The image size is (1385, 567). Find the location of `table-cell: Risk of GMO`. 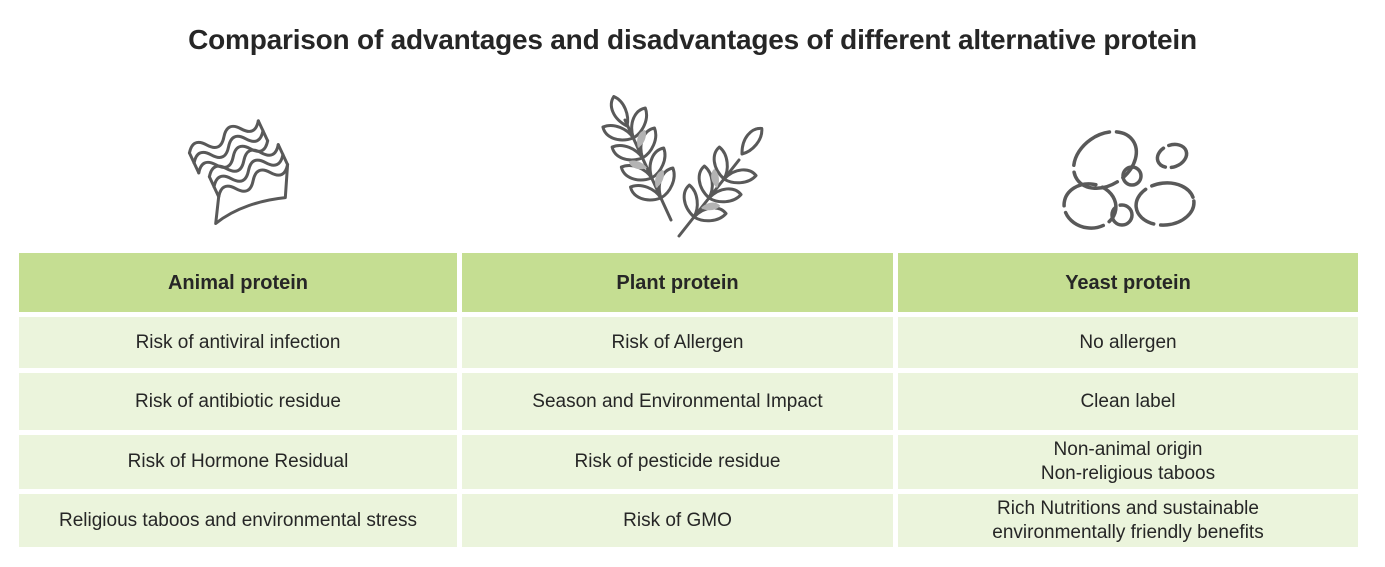

table-cell: Risk of GMO is located at coordinates (677, 520).